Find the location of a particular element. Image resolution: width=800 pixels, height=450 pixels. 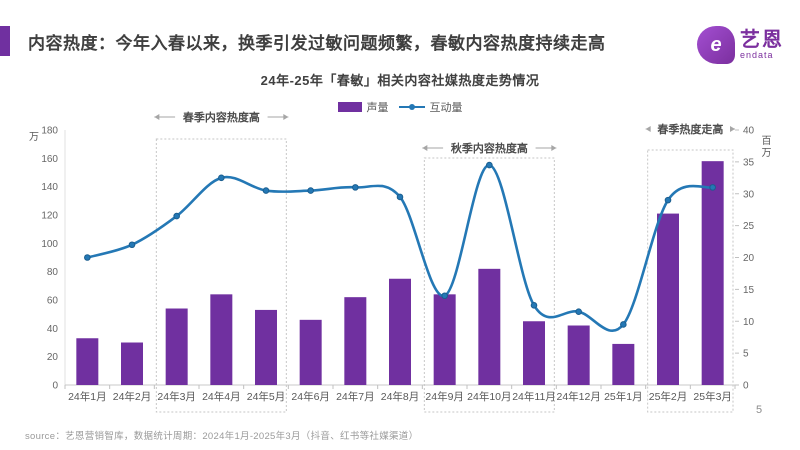

left-axis-tick: 160 is located at coordinates (49, 159).